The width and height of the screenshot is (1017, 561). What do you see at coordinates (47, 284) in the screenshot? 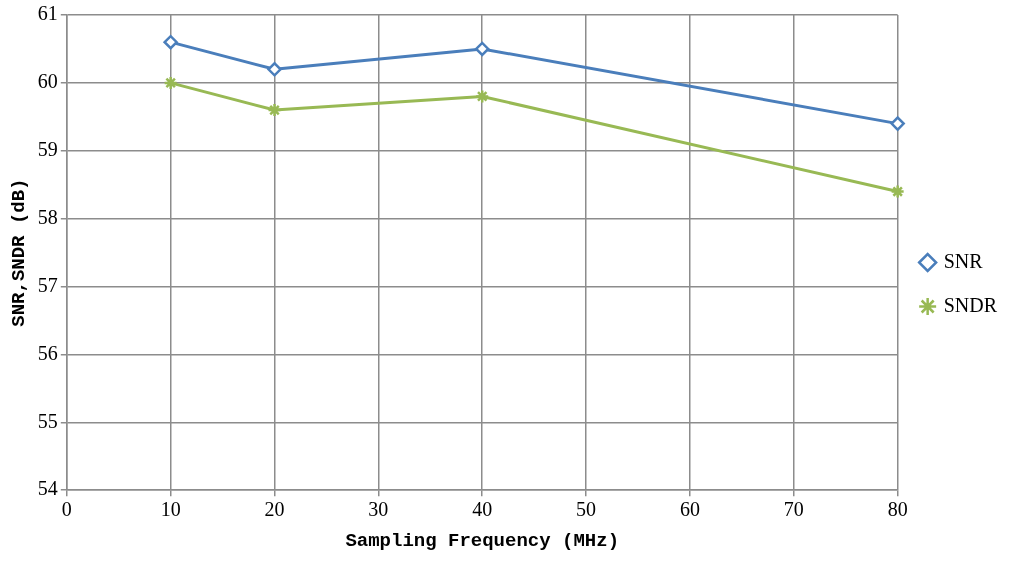
I see `y-tick-label: 57` at bounding box center [47, 284].